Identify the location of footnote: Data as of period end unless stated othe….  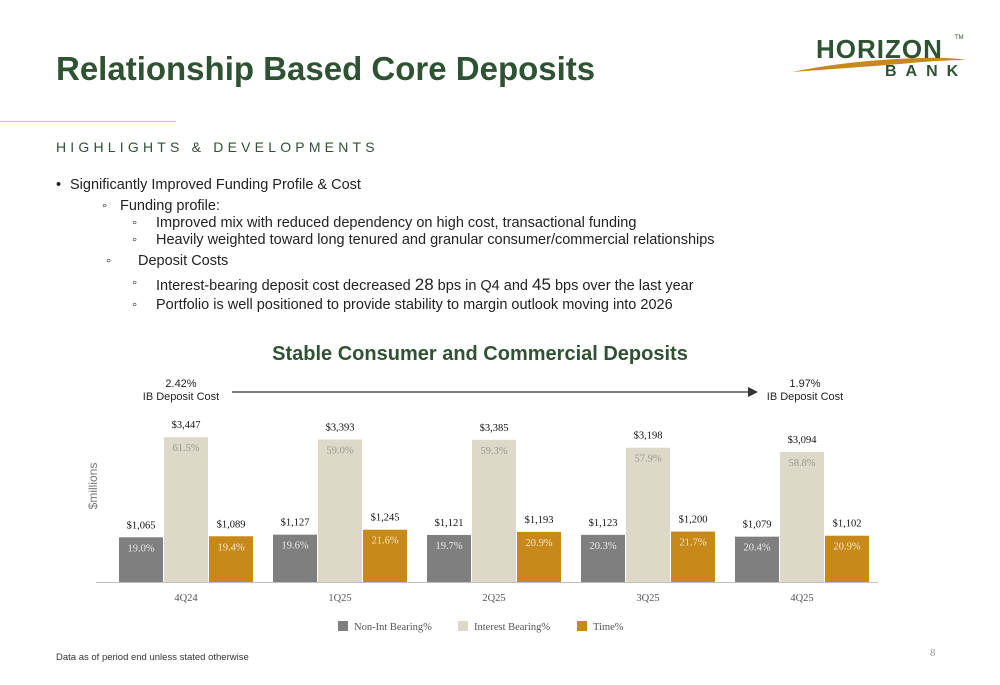
(152, 657).